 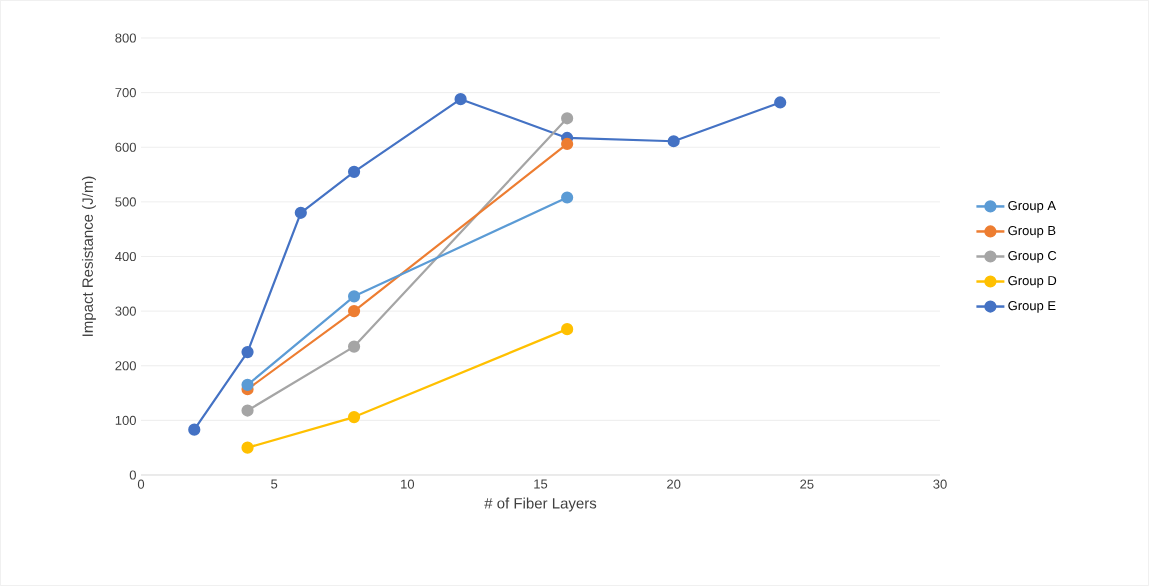 I want to click on legend-label: Group B, so click(x=1032, y=231).